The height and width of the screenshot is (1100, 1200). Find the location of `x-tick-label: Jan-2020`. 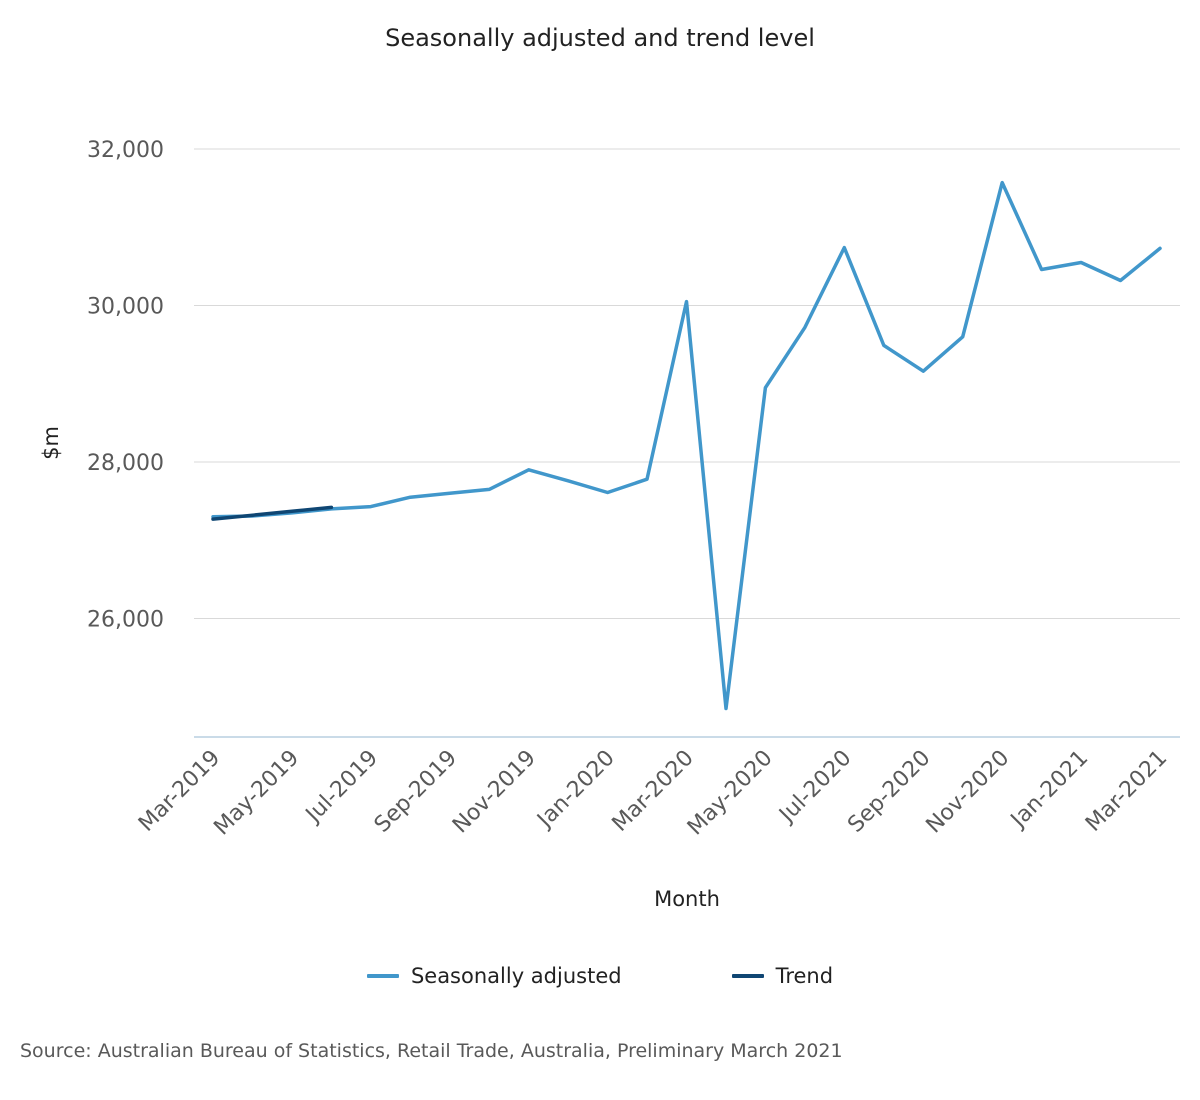

x-tick-label: Jan-2020 is located at coordinates (576, 790).